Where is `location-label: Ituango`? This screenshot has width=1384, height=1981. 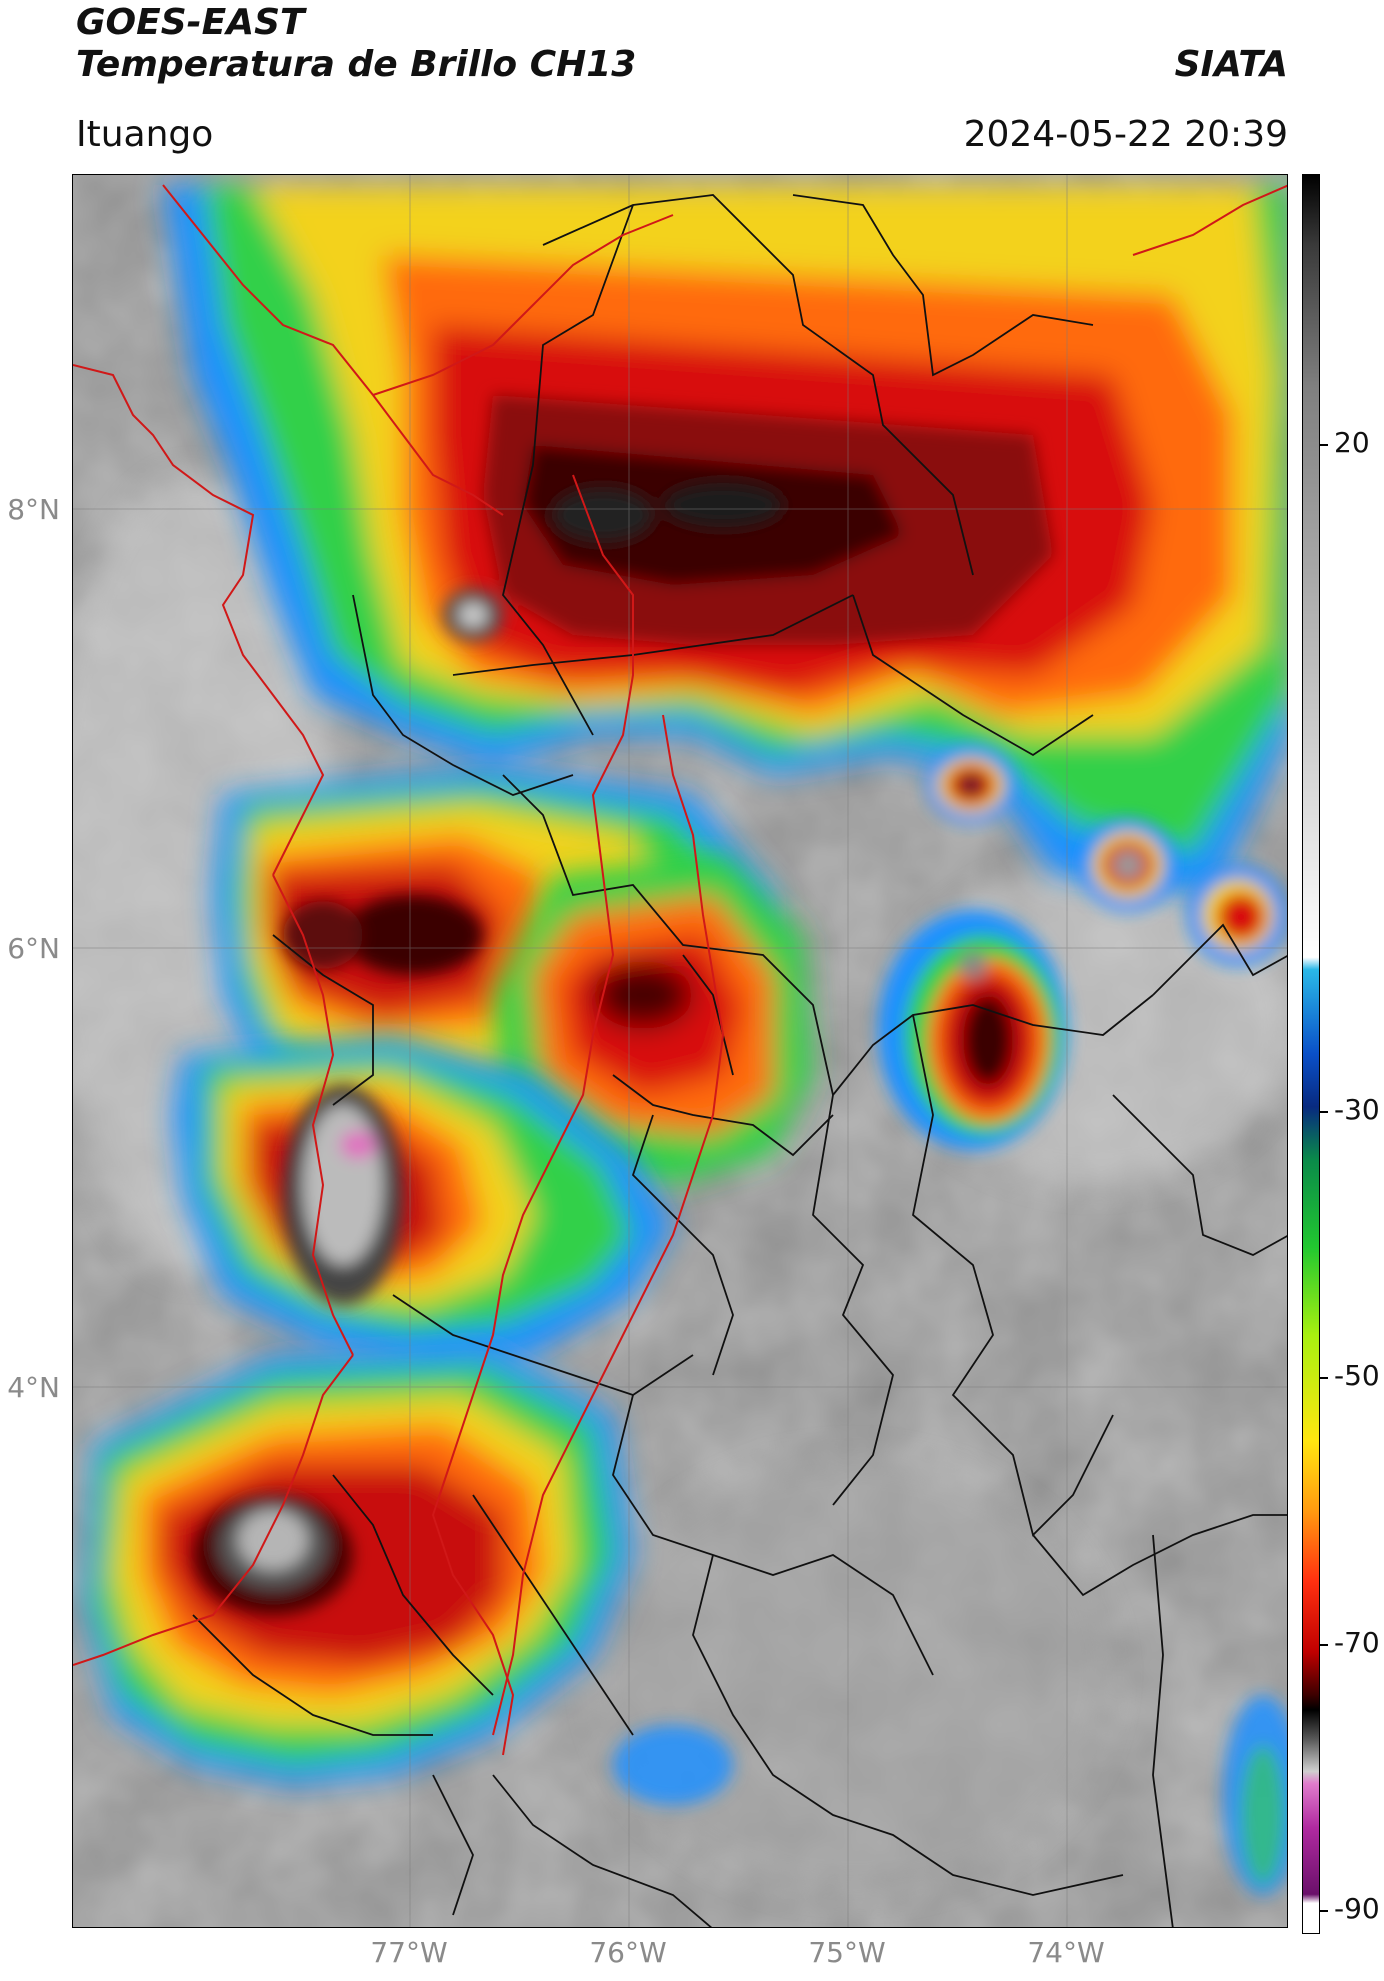 location-label: Ituango is located at coordinates (145, 134).